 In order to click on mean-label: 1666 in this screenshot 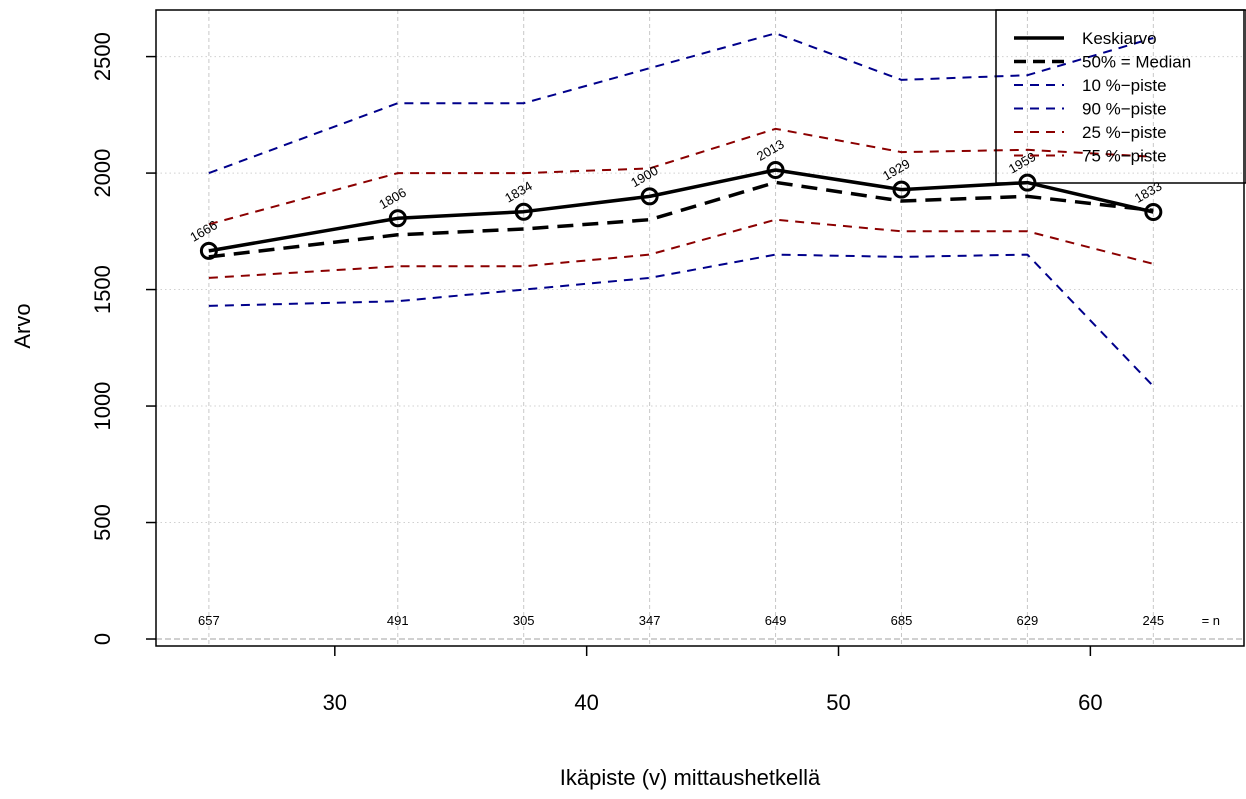, I will do `click(203, 230)`.